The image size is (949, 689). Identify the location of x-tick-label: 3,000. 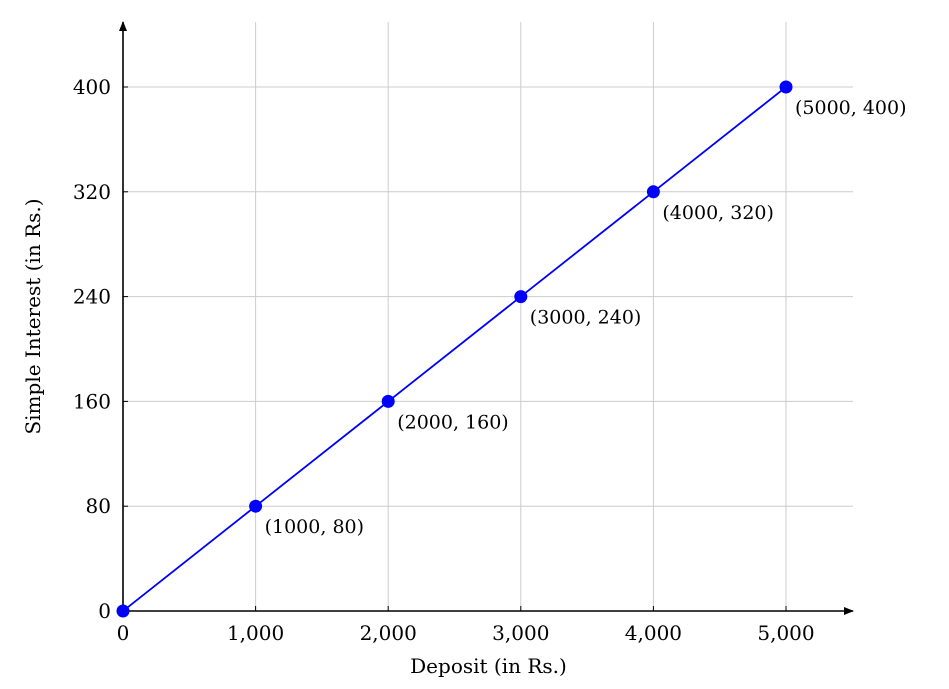
(520, 633).